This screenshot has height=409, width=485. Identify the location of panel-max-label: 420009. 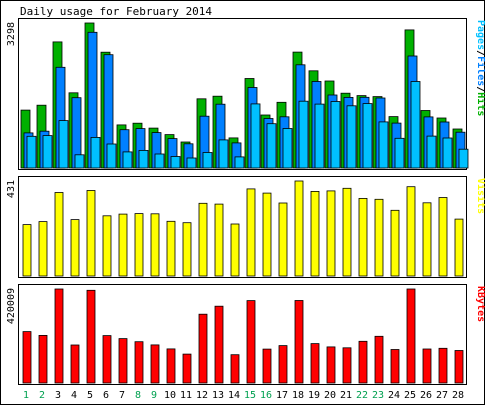
(11, 306).